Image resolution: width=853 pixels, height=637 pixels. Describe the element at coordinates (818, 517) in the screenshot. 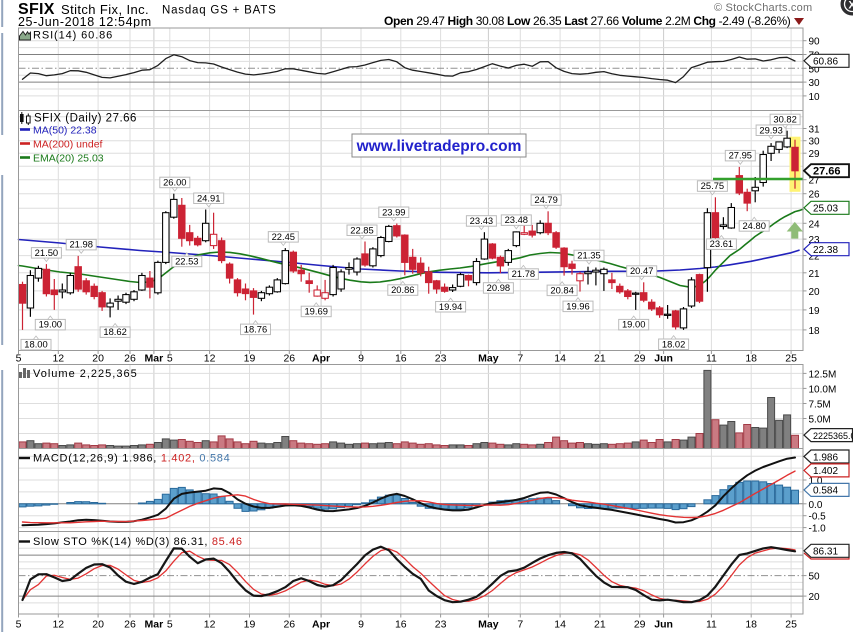

I see `svg-text: -0.5` at that location.